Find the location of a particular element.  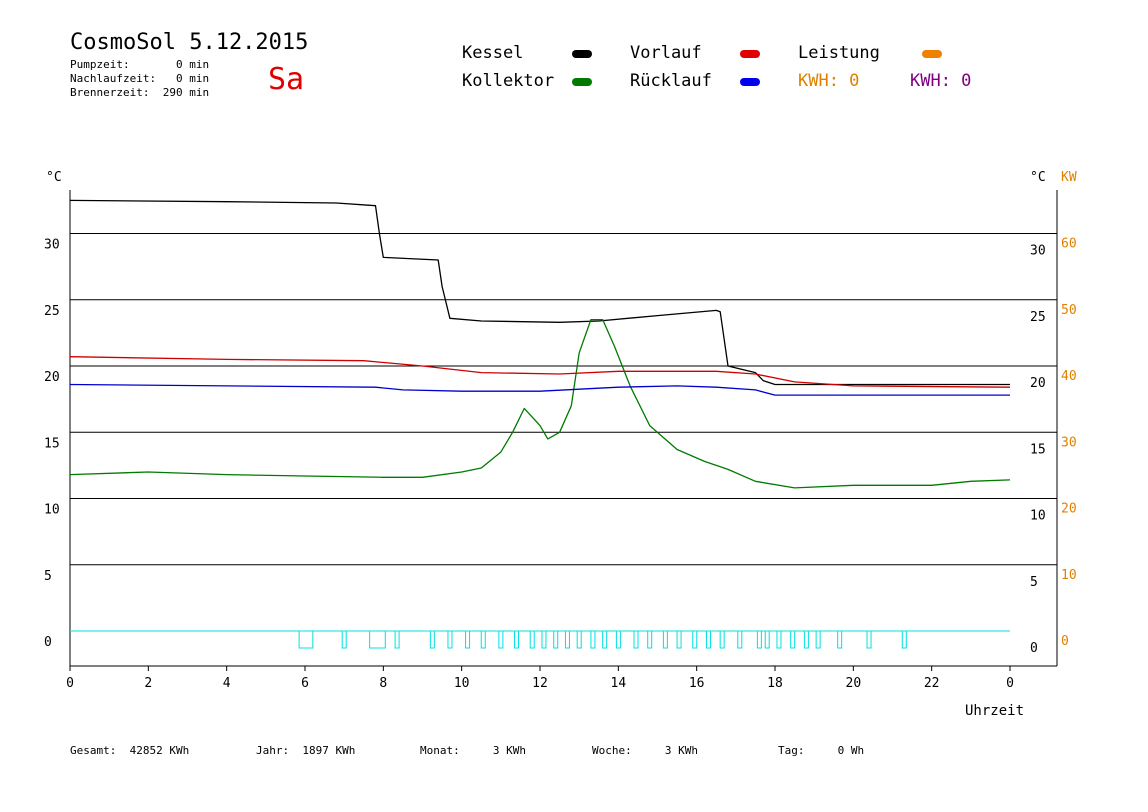

y-tick-label-left: 20 is located at coordinates (52, 377).